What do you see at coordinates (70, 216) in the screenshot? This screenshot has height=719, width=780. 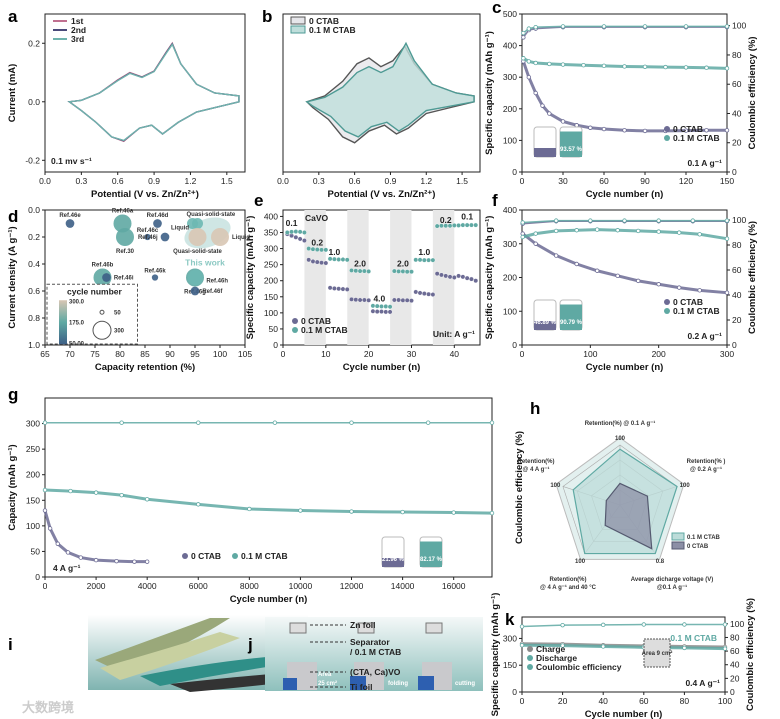 I see `bubble-label: Ref.46e` at bounding box center [70, 216].